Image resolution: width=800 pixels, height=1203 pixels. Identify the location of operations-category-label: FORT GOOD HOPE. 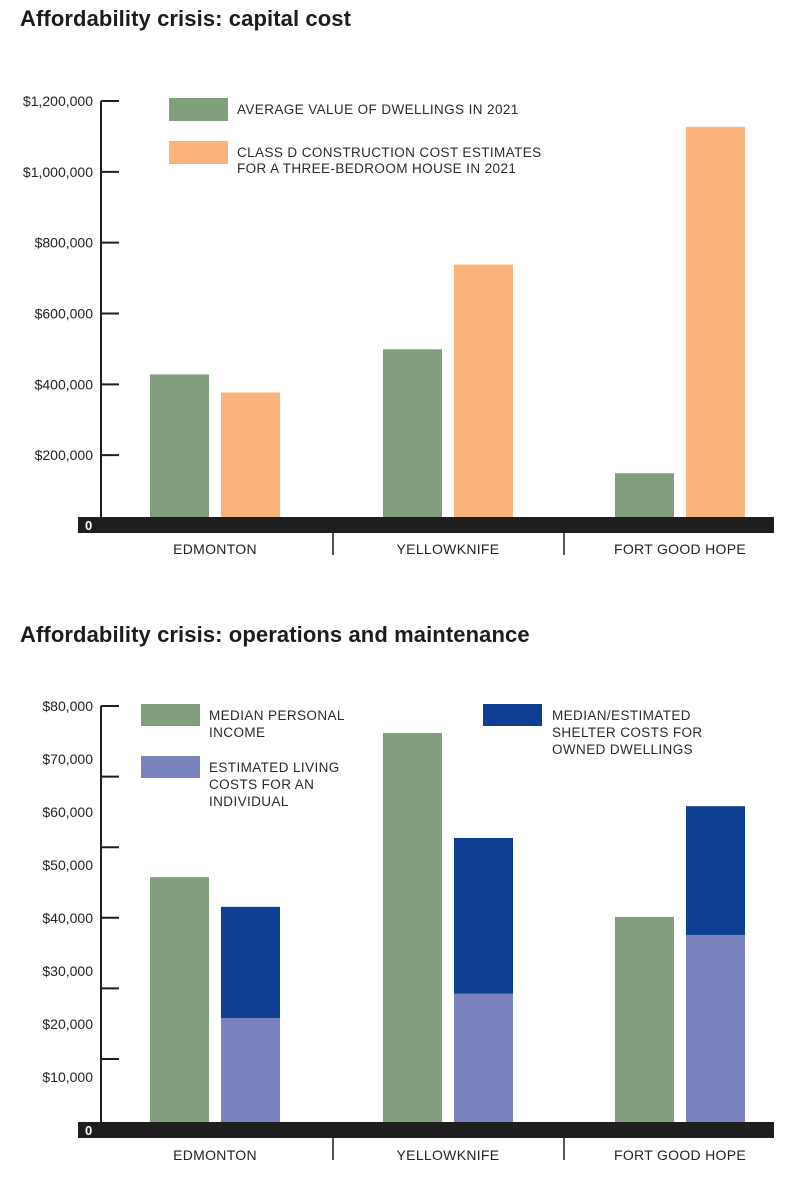
(680, 1155).